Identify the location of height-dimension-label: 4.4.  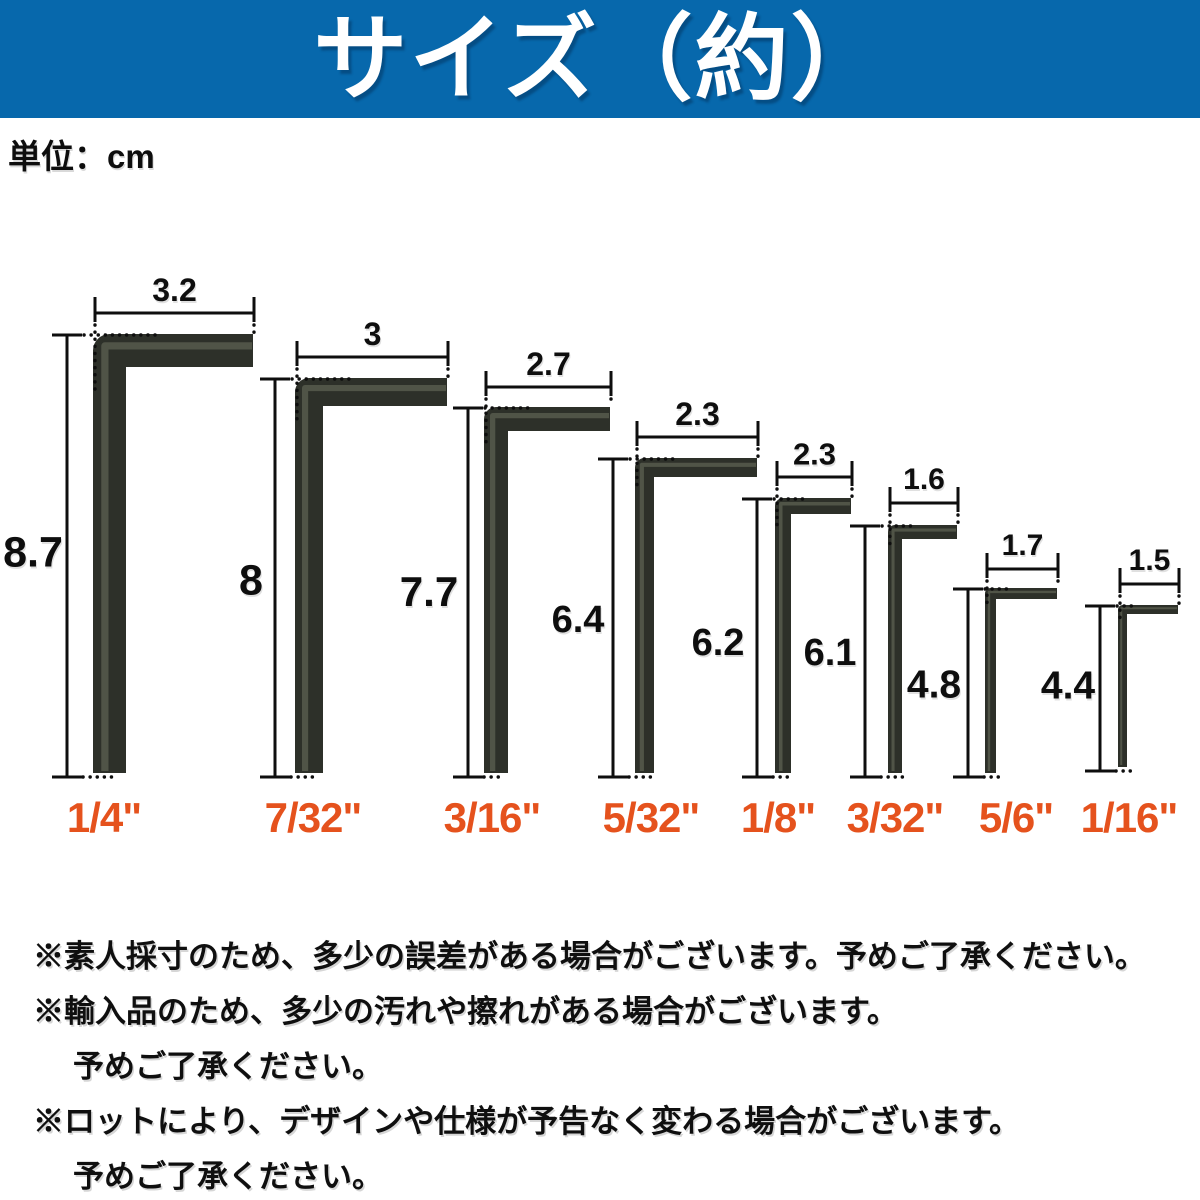
(1068, 686).